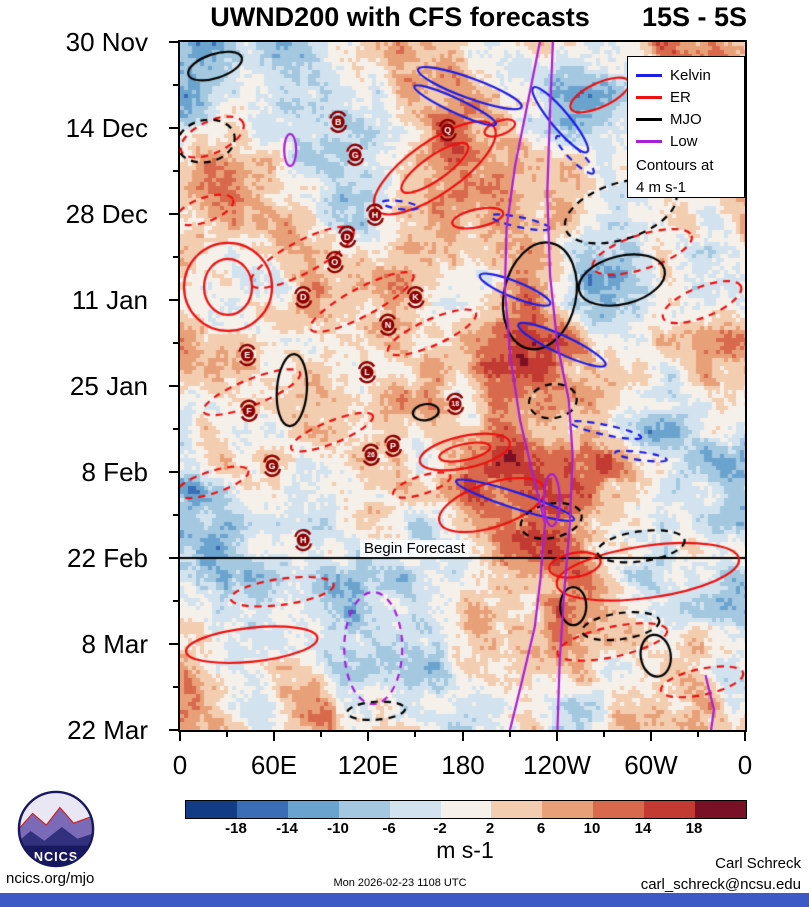 This screenshot has width=809, height=907. What do you see at coordinates (106, 214) in the screenshot?
I see `y-axis-label: 28 Dec` at bounding box center [106, 214].